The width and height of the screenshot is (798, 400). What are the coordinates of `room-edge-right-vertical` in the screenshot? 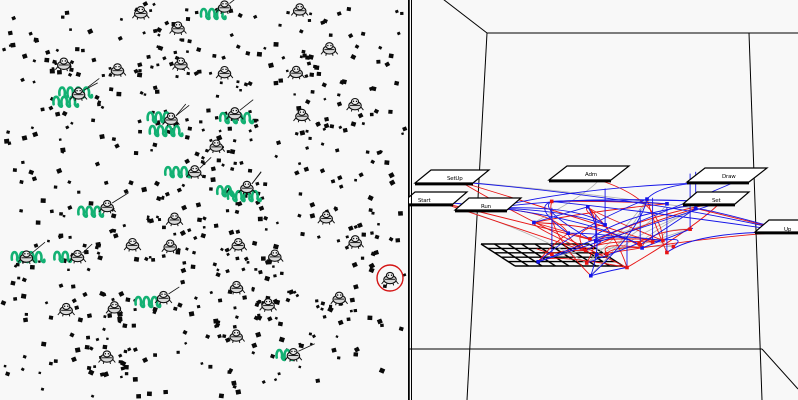 It's located at (755, 216).